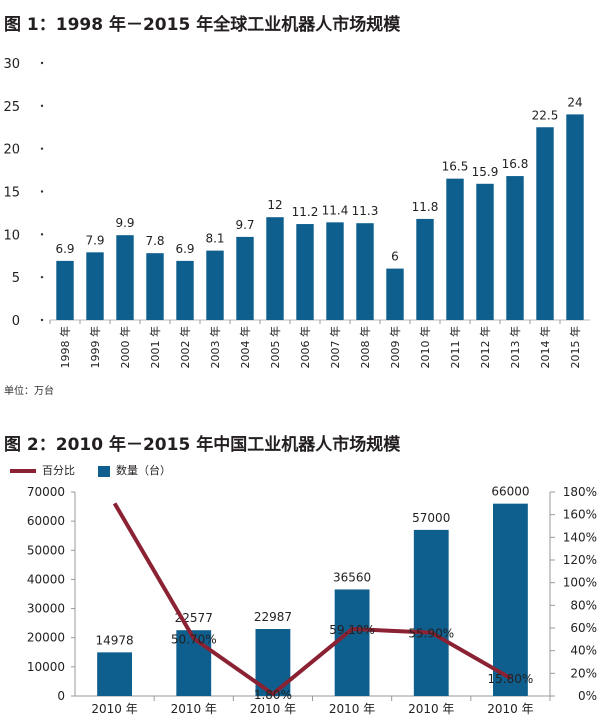 Image resolution: width=600 pixels, height=723 pixels. Describe the element at coordinates (46, 550) in the screenshot. I see `chart2-y-left-tick-label: 50000` at that location.